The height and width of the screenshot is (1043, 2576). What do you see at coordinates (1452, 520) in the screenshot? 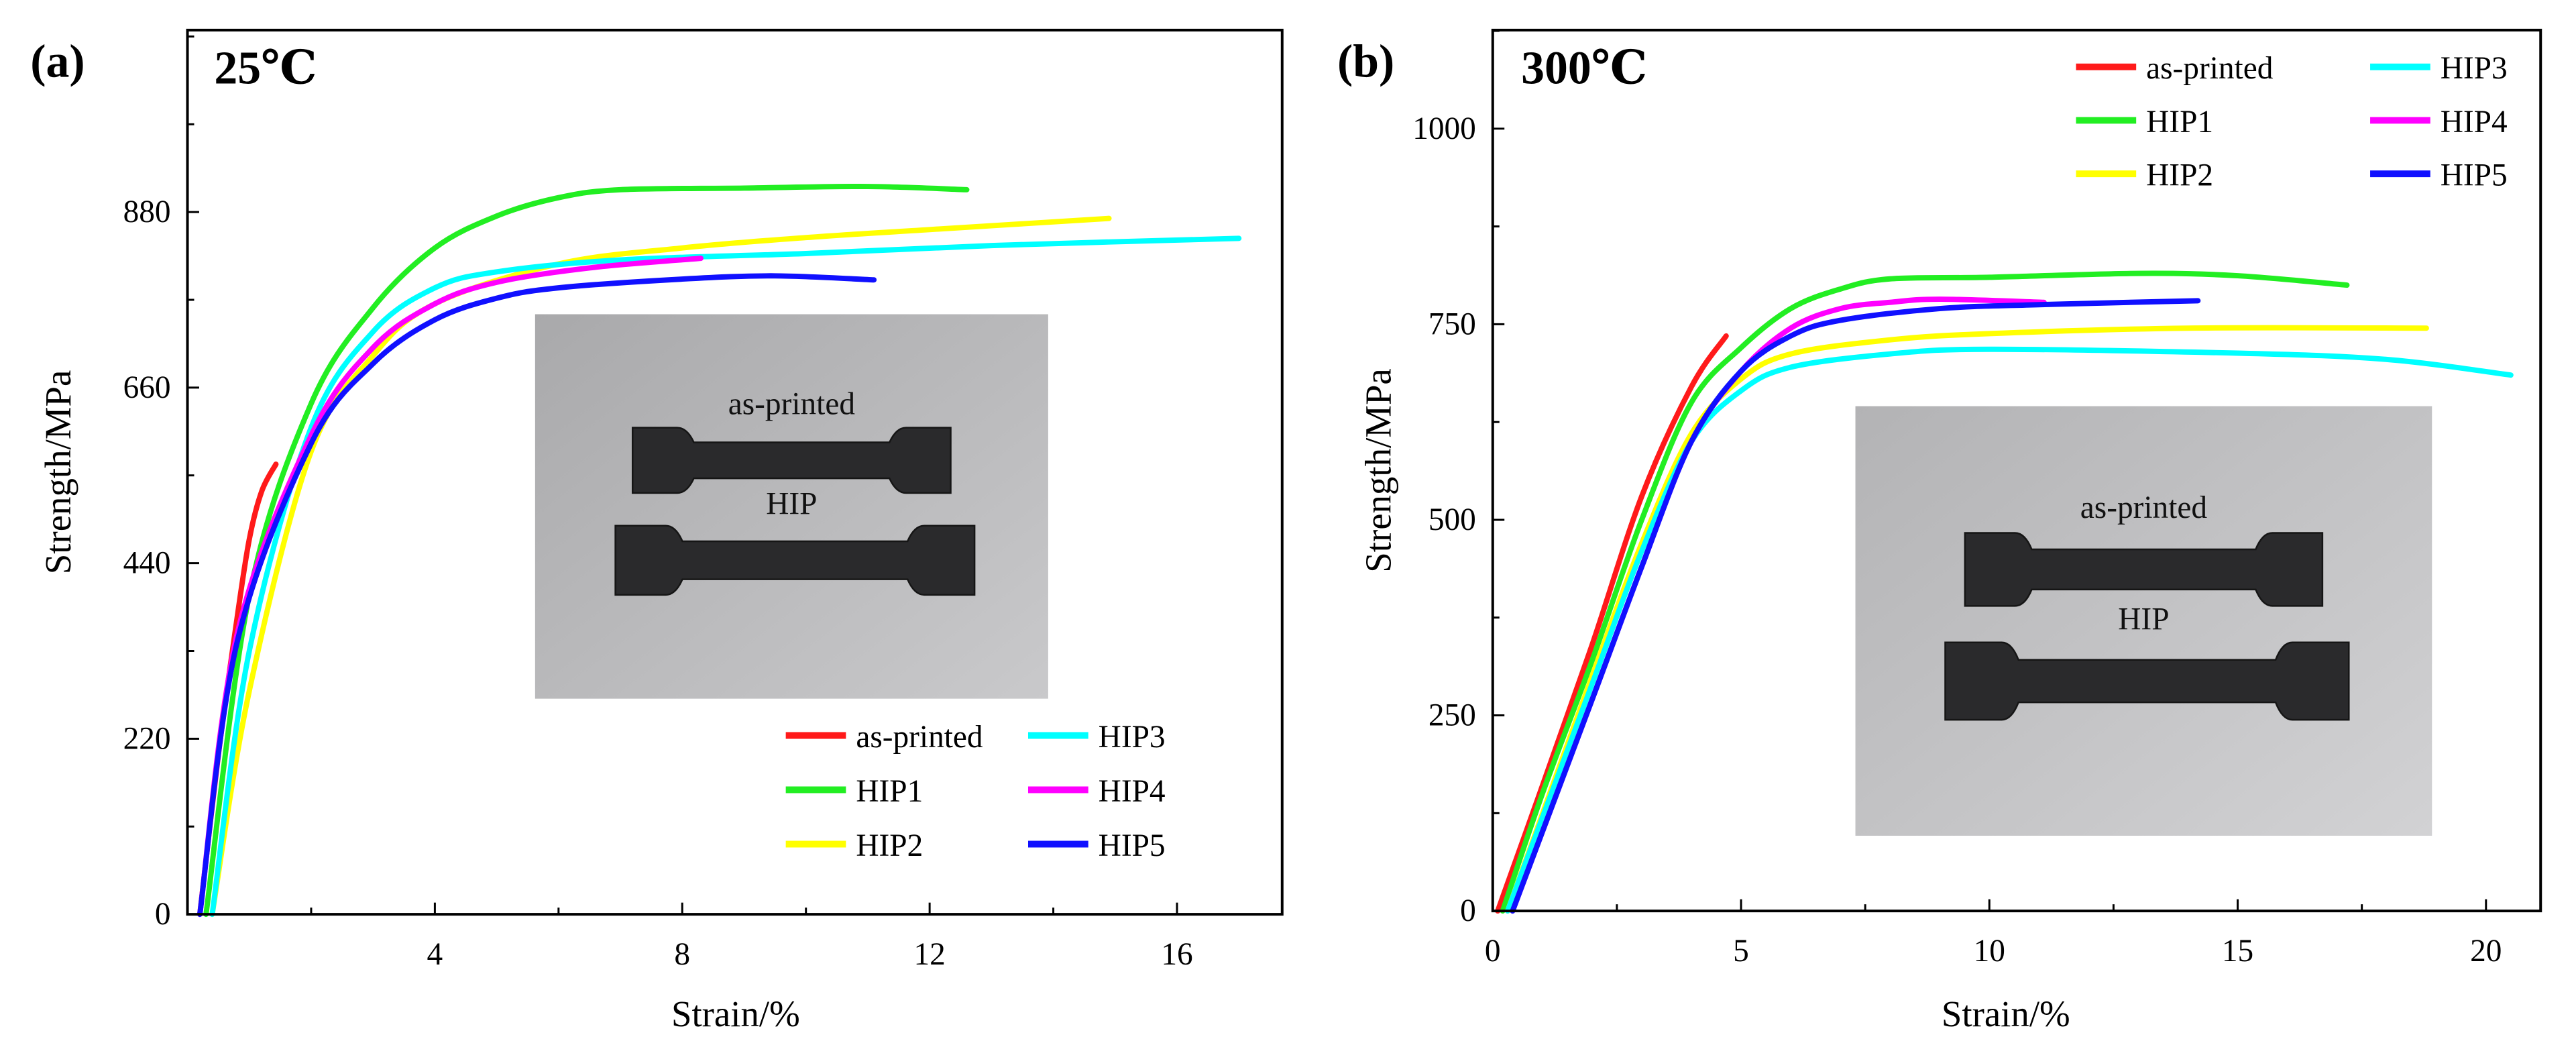
I see `y-tick-label: 500` at bounding box center [1452, 520].